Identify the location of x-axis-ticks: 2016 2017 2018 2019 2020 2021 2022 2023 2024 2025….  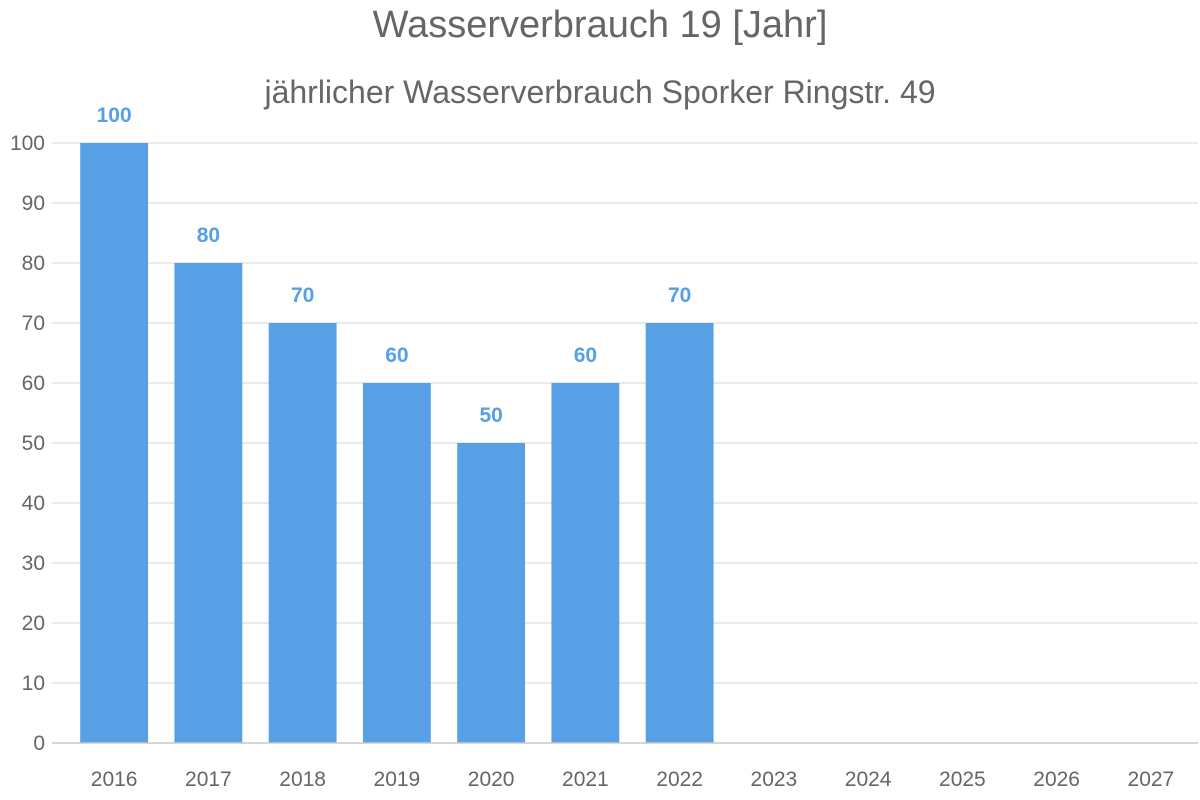
(632, 779).